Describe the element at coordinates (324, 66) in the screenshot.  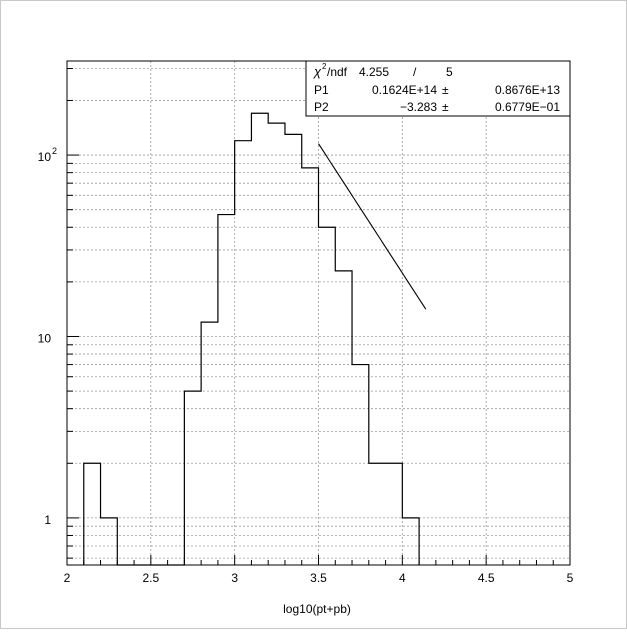
I see `chi2-superscript: 2` at that location.